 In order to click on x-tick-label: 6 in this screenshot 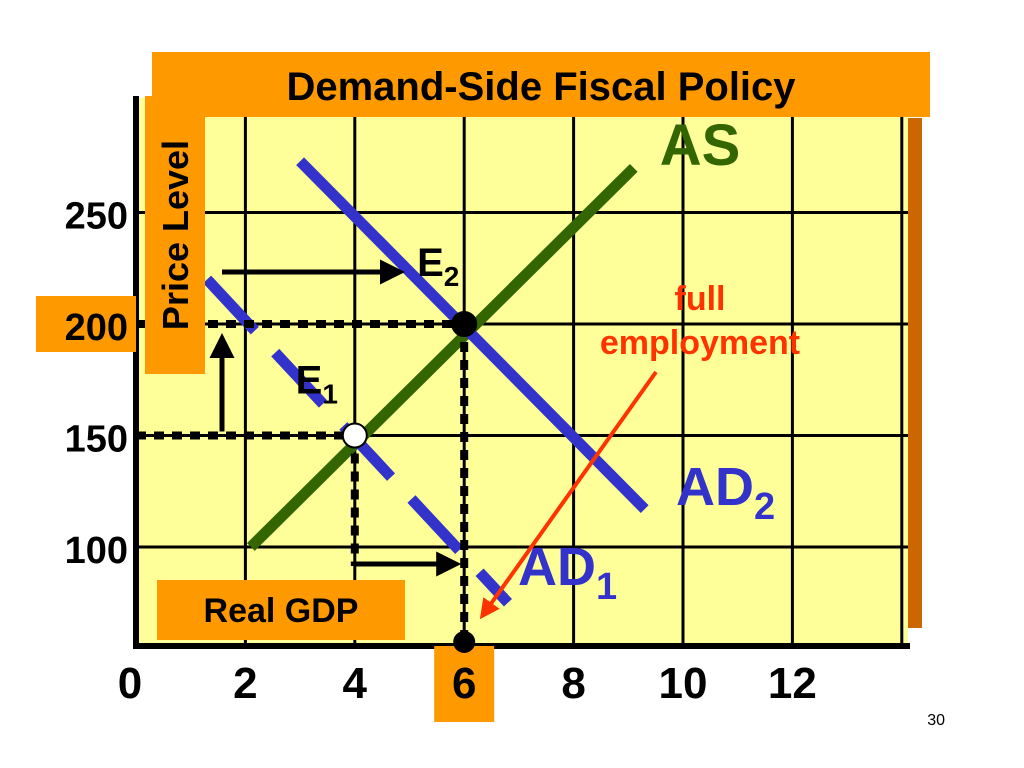, I will do `click(464, 683)`.